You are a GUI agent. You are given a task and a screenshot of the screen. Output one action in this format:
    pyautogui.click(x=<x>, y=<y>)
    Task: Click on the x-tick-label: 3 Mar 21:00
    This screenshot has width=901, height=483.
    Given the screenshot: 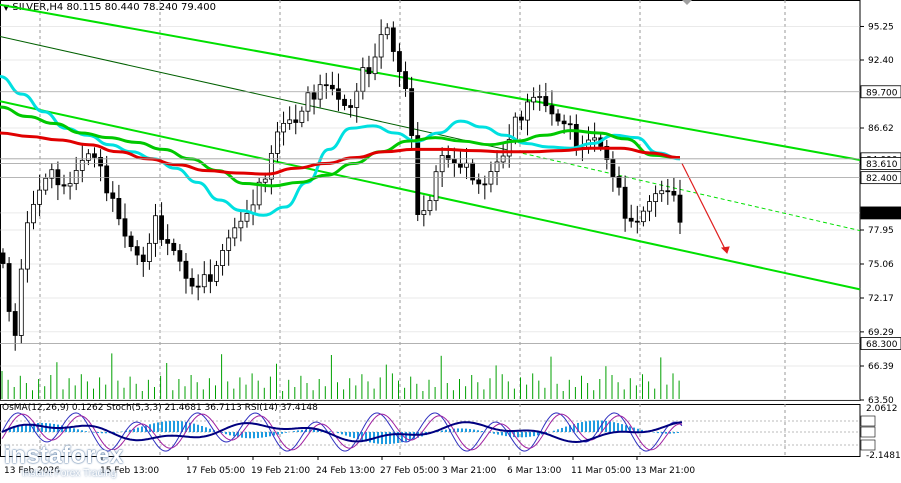 What is the action you would take?
    pyautogui.click(x=469, y=471)
    